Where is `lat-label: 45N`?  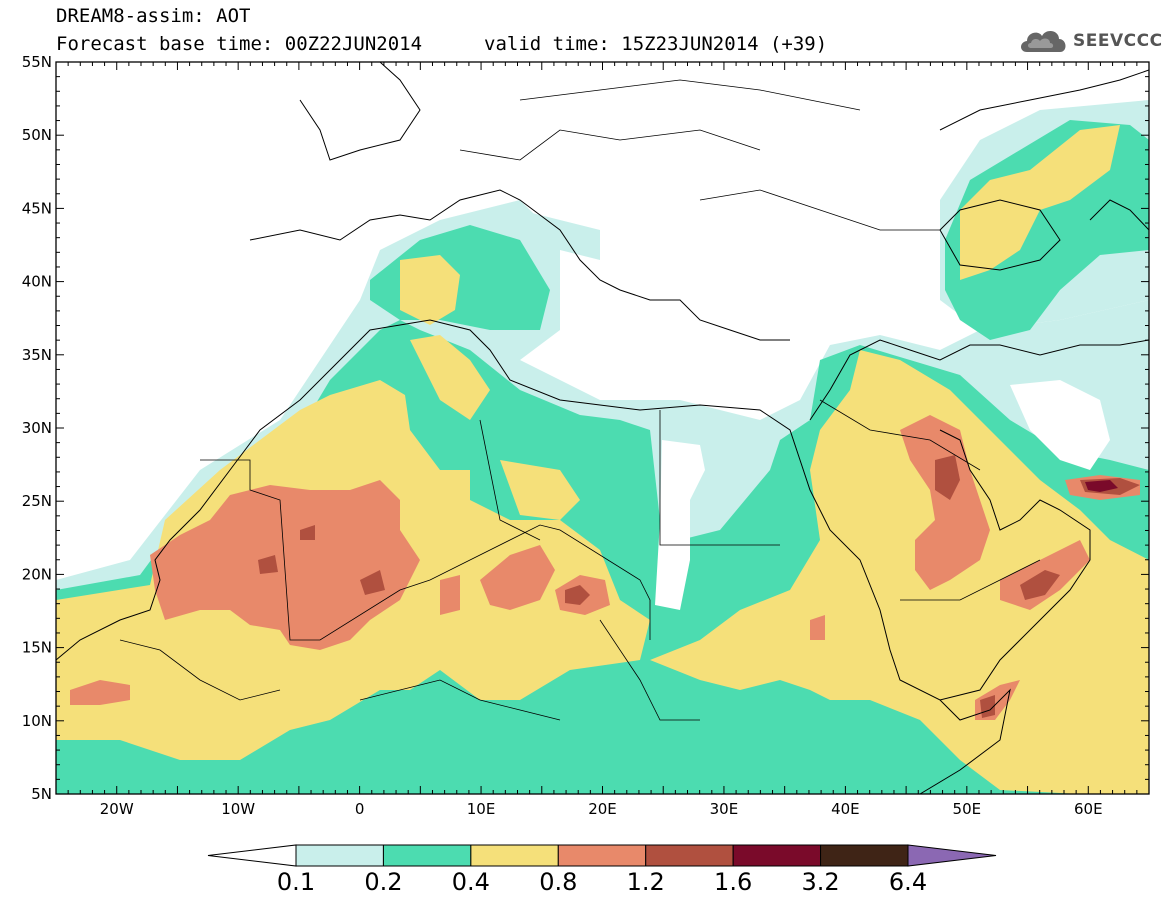 lat-label: 45N is located at coordinates (37, 208).